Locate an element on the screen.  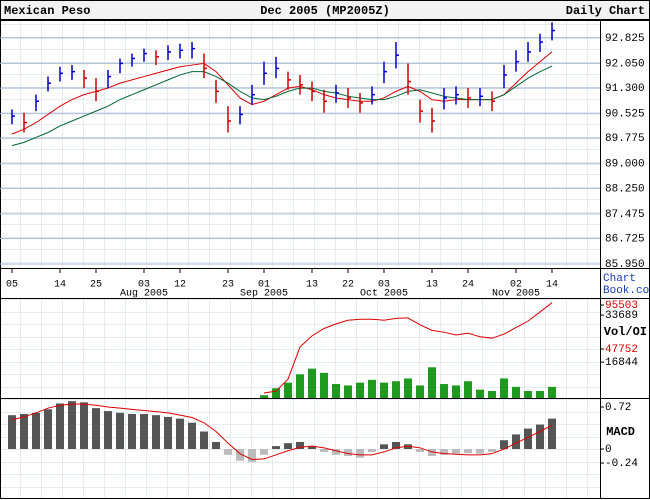
x-tick-label: 22 is located at coordinates (348, 285).